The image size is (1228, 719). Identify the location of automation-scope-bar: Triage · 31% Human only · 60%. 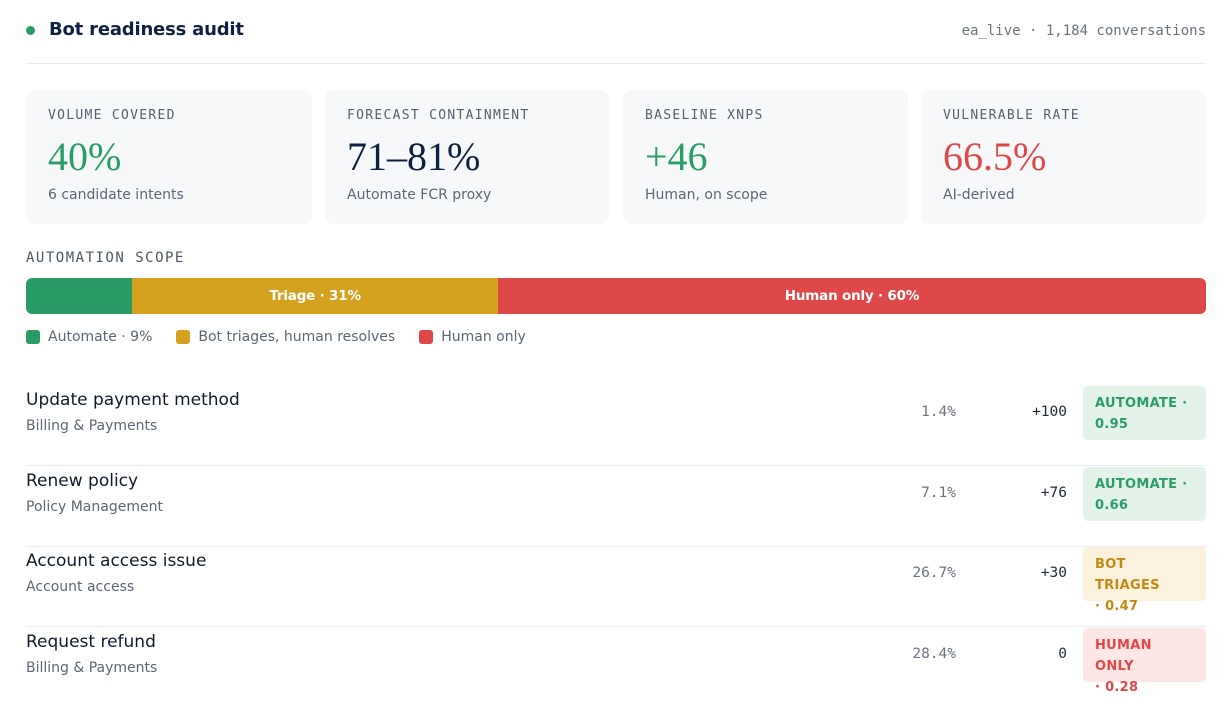
(616, 296).